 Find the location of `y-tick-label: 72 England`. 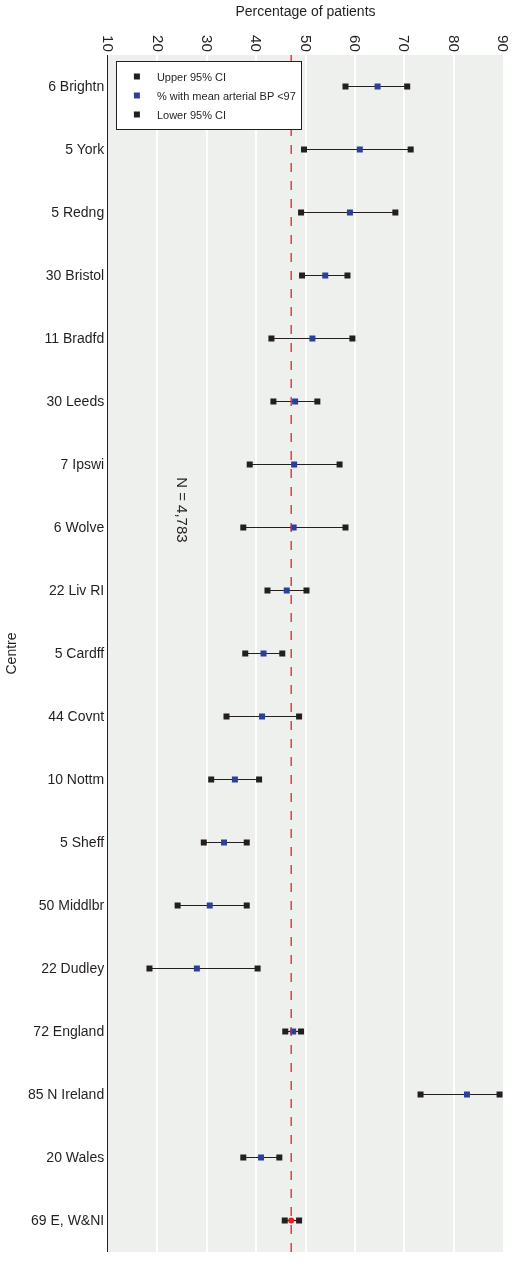

y-tick-label: 72 England is located at coordinates (69, 1031).